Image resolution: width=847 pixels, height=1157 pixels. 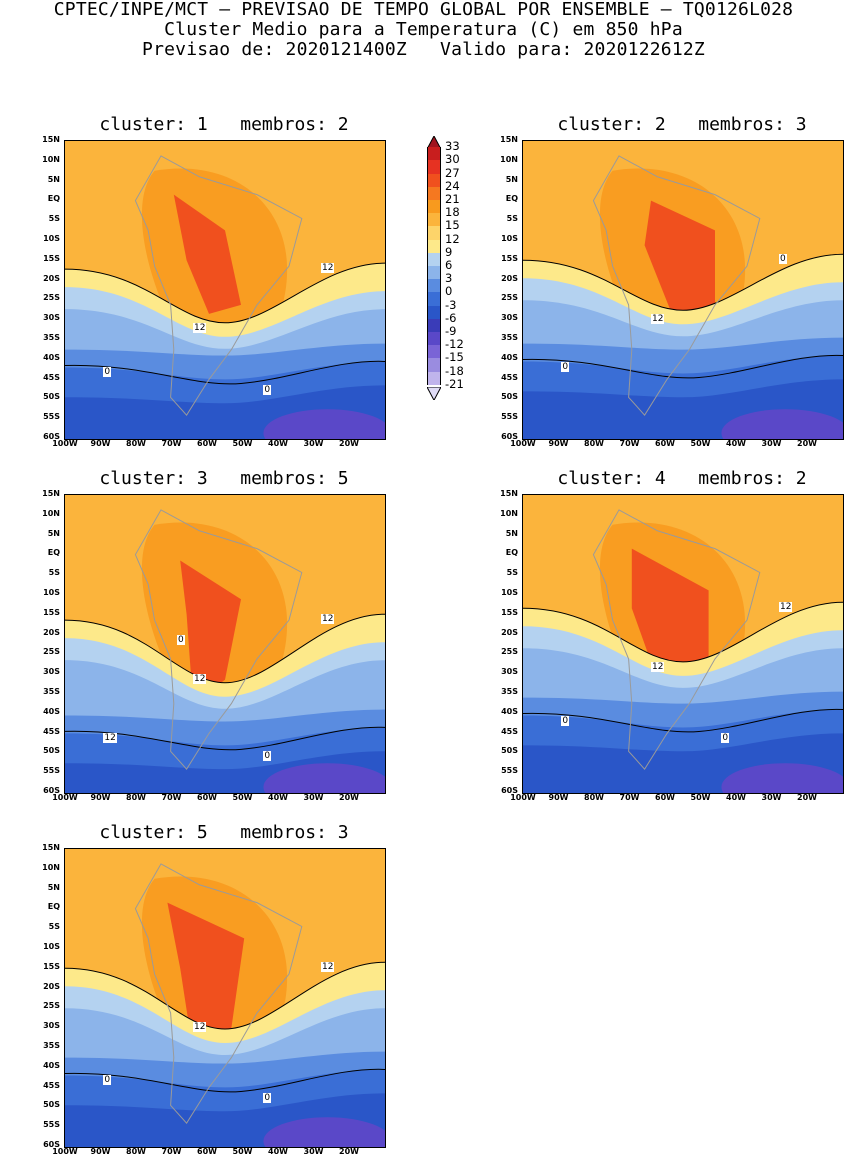 I want to click on colorbar-label: -15, so click(x=454, y=357).